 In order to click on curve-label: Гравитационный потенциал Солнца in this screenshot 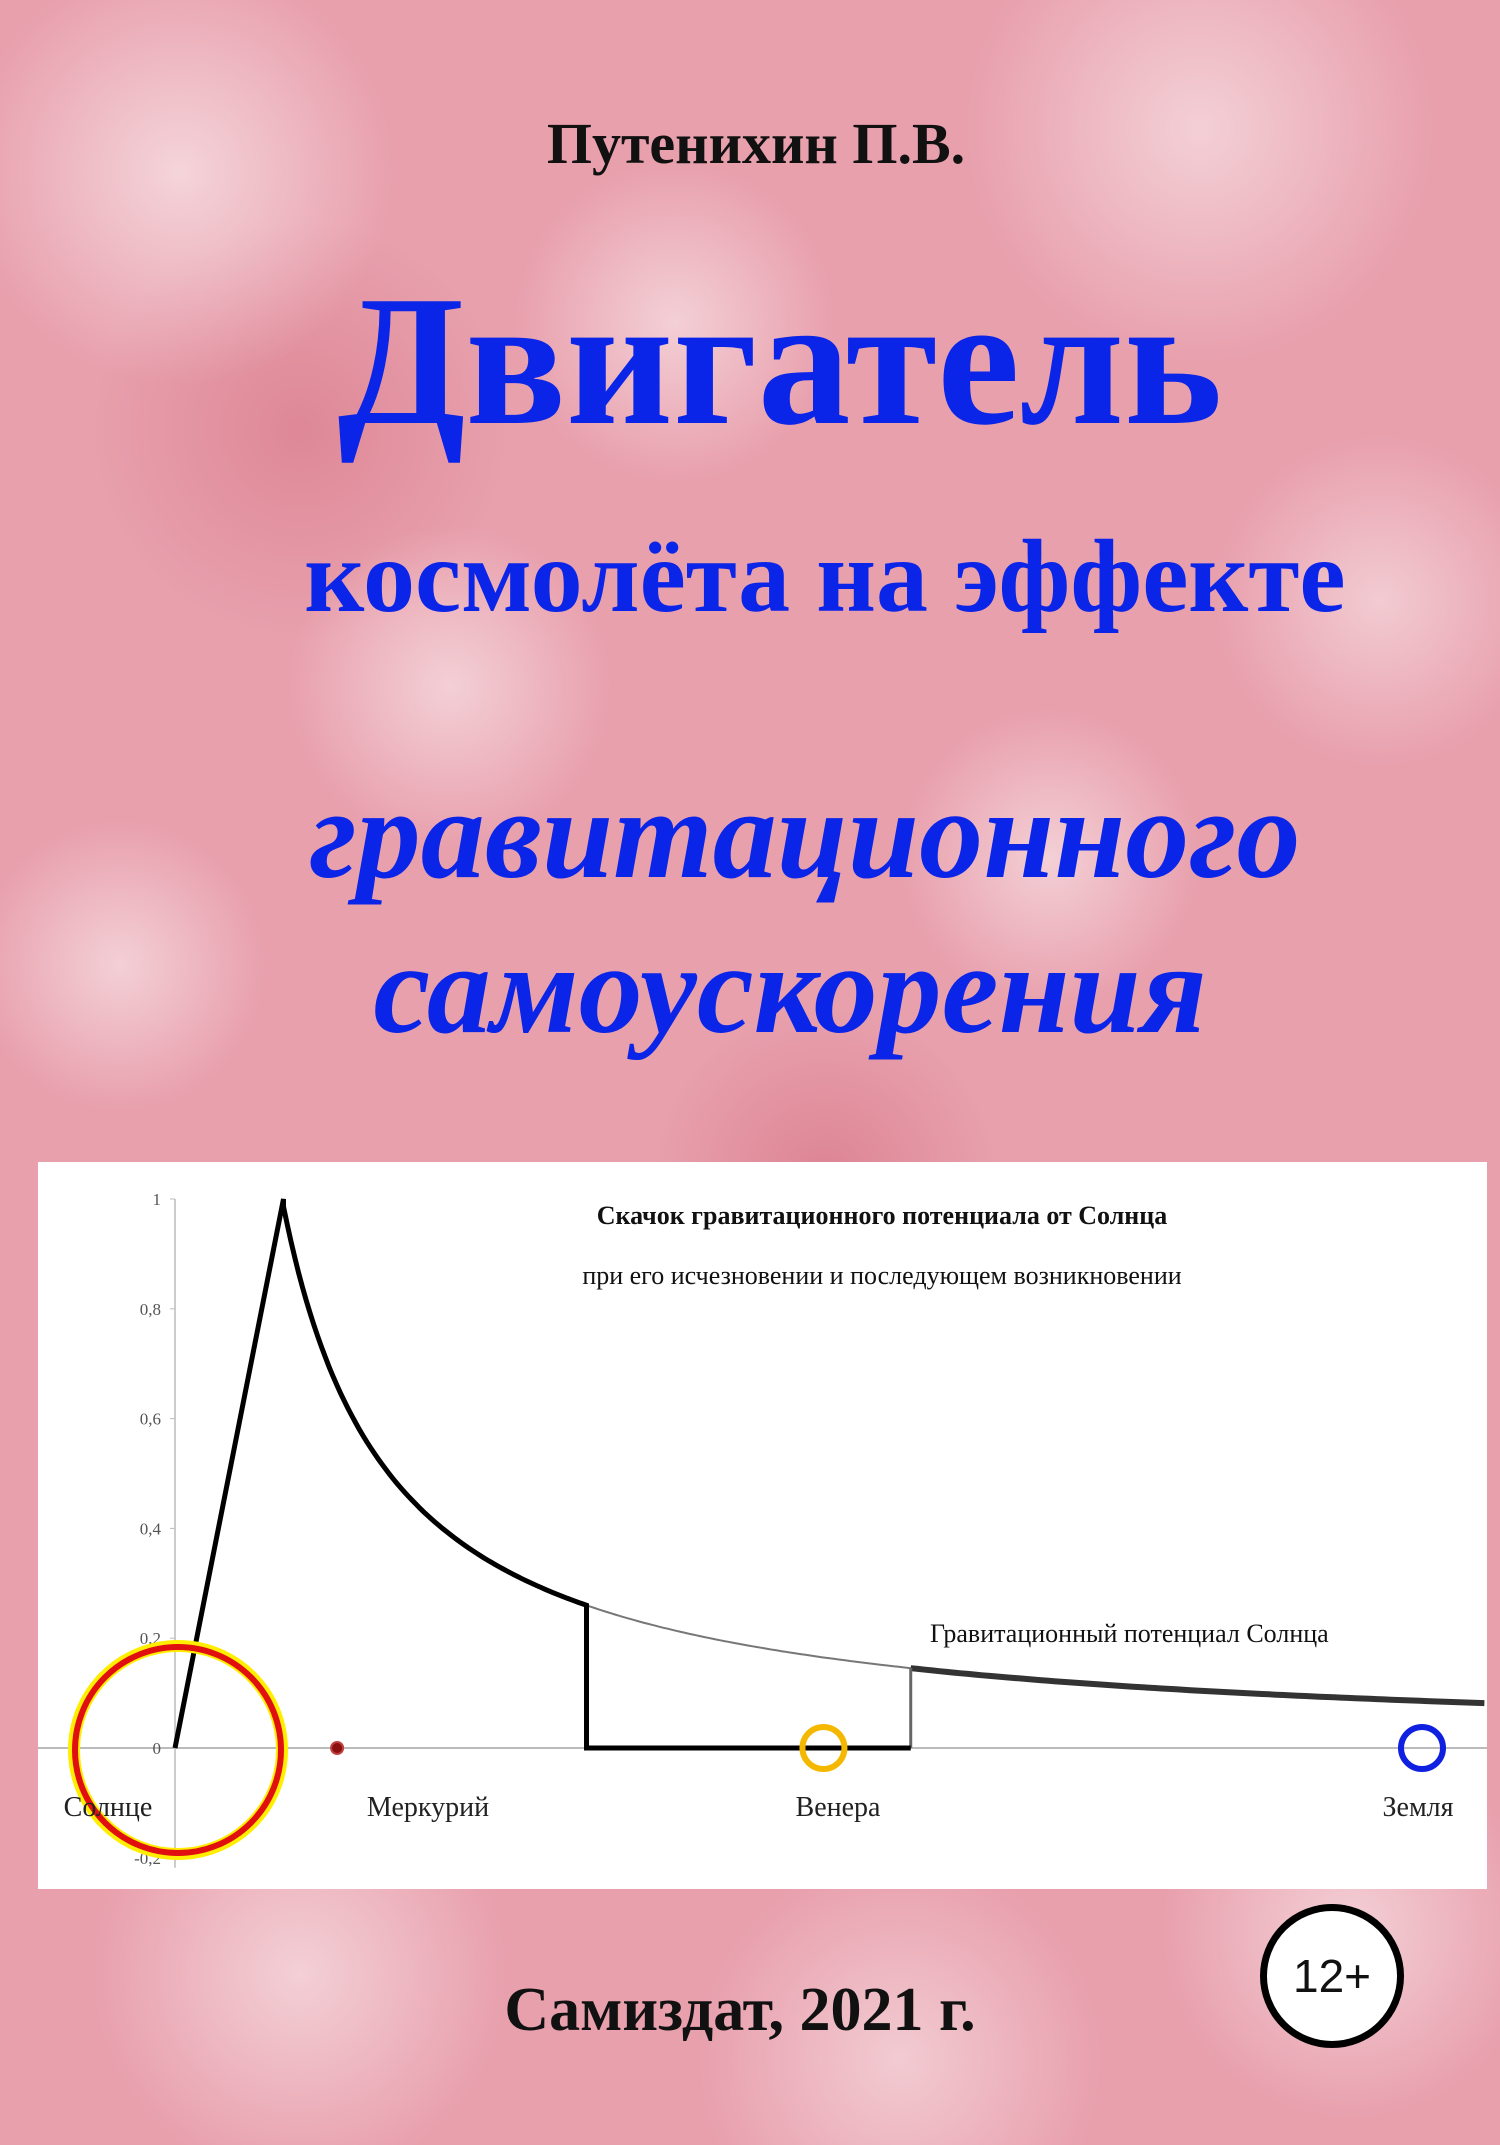, I will do `click(1129, 1633)`.